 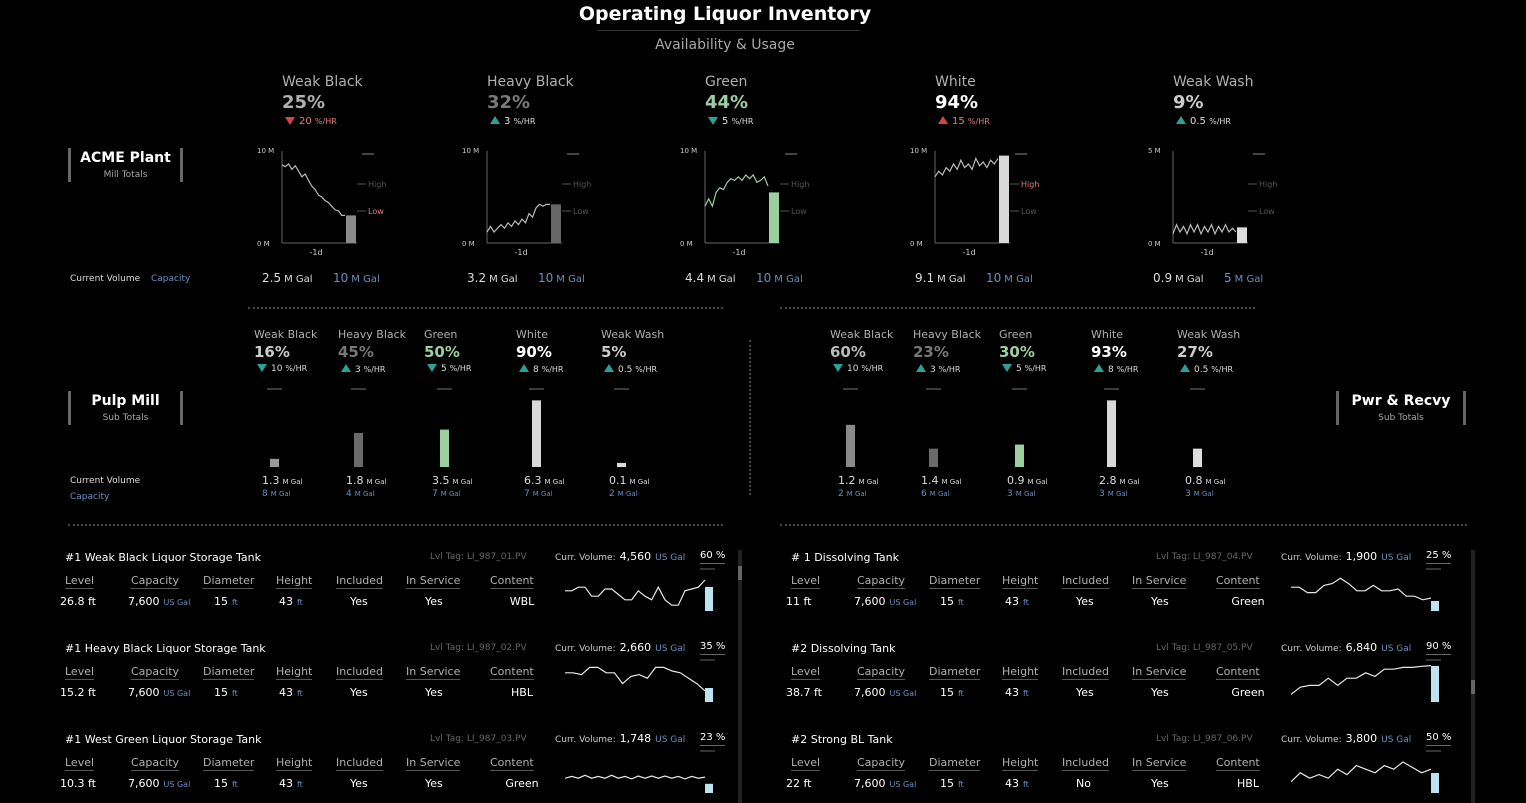 What do you see at coordinates (713, 648) in the screenshot?
I see `tank-percent: 35 %` at bounding box center [713, 648].